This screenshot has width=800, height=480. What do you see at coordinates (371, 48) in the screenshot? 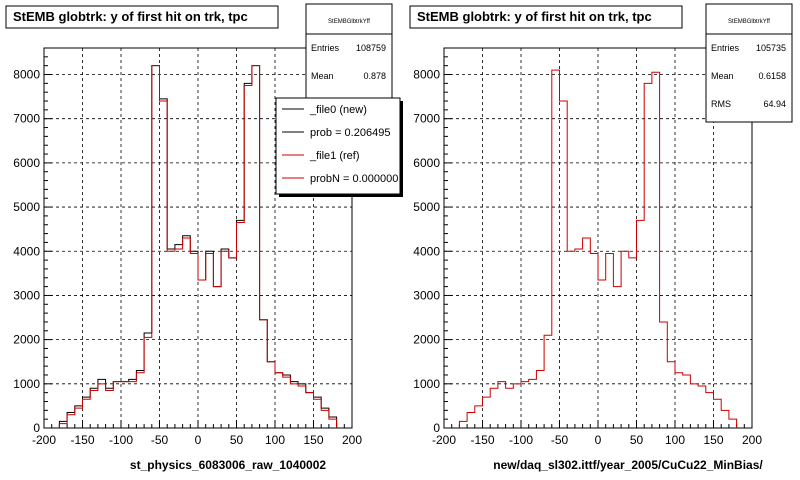
I see `stats-value: 108759` at bounding box center [371, 48].